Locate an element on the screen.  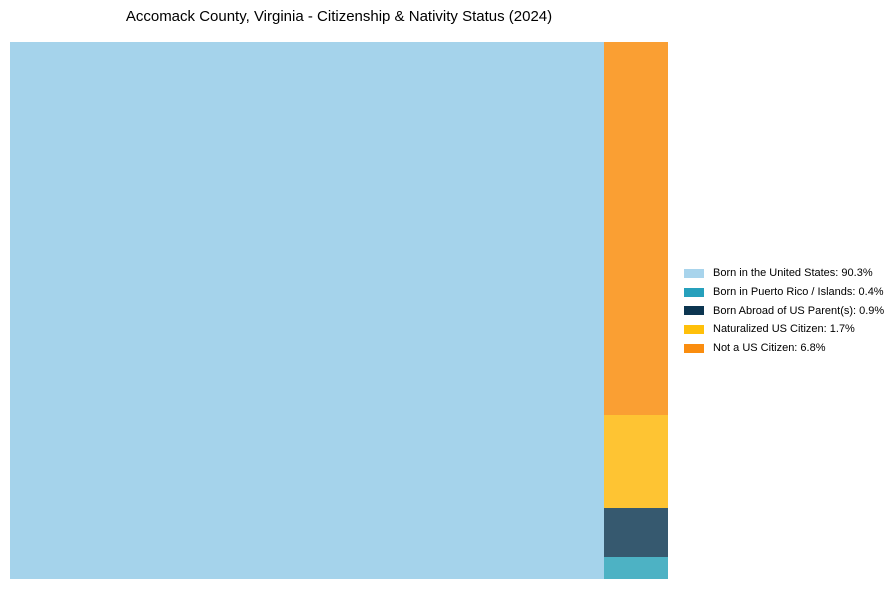
legend-label: Naturalized US Citizen: 1.7% is located at coordinates (784, 329).